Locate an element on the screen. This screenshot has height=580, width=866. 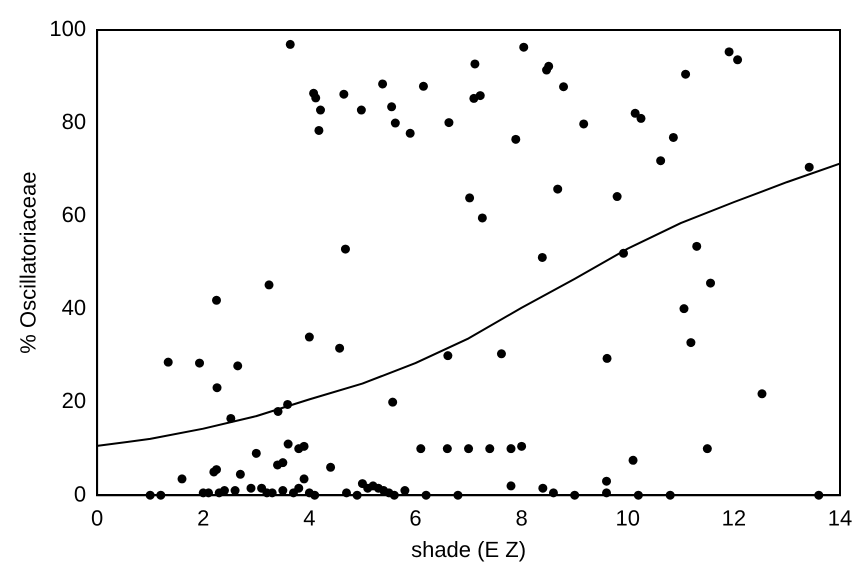
y-tick-label: 20 is located at coordinates (74, 401).